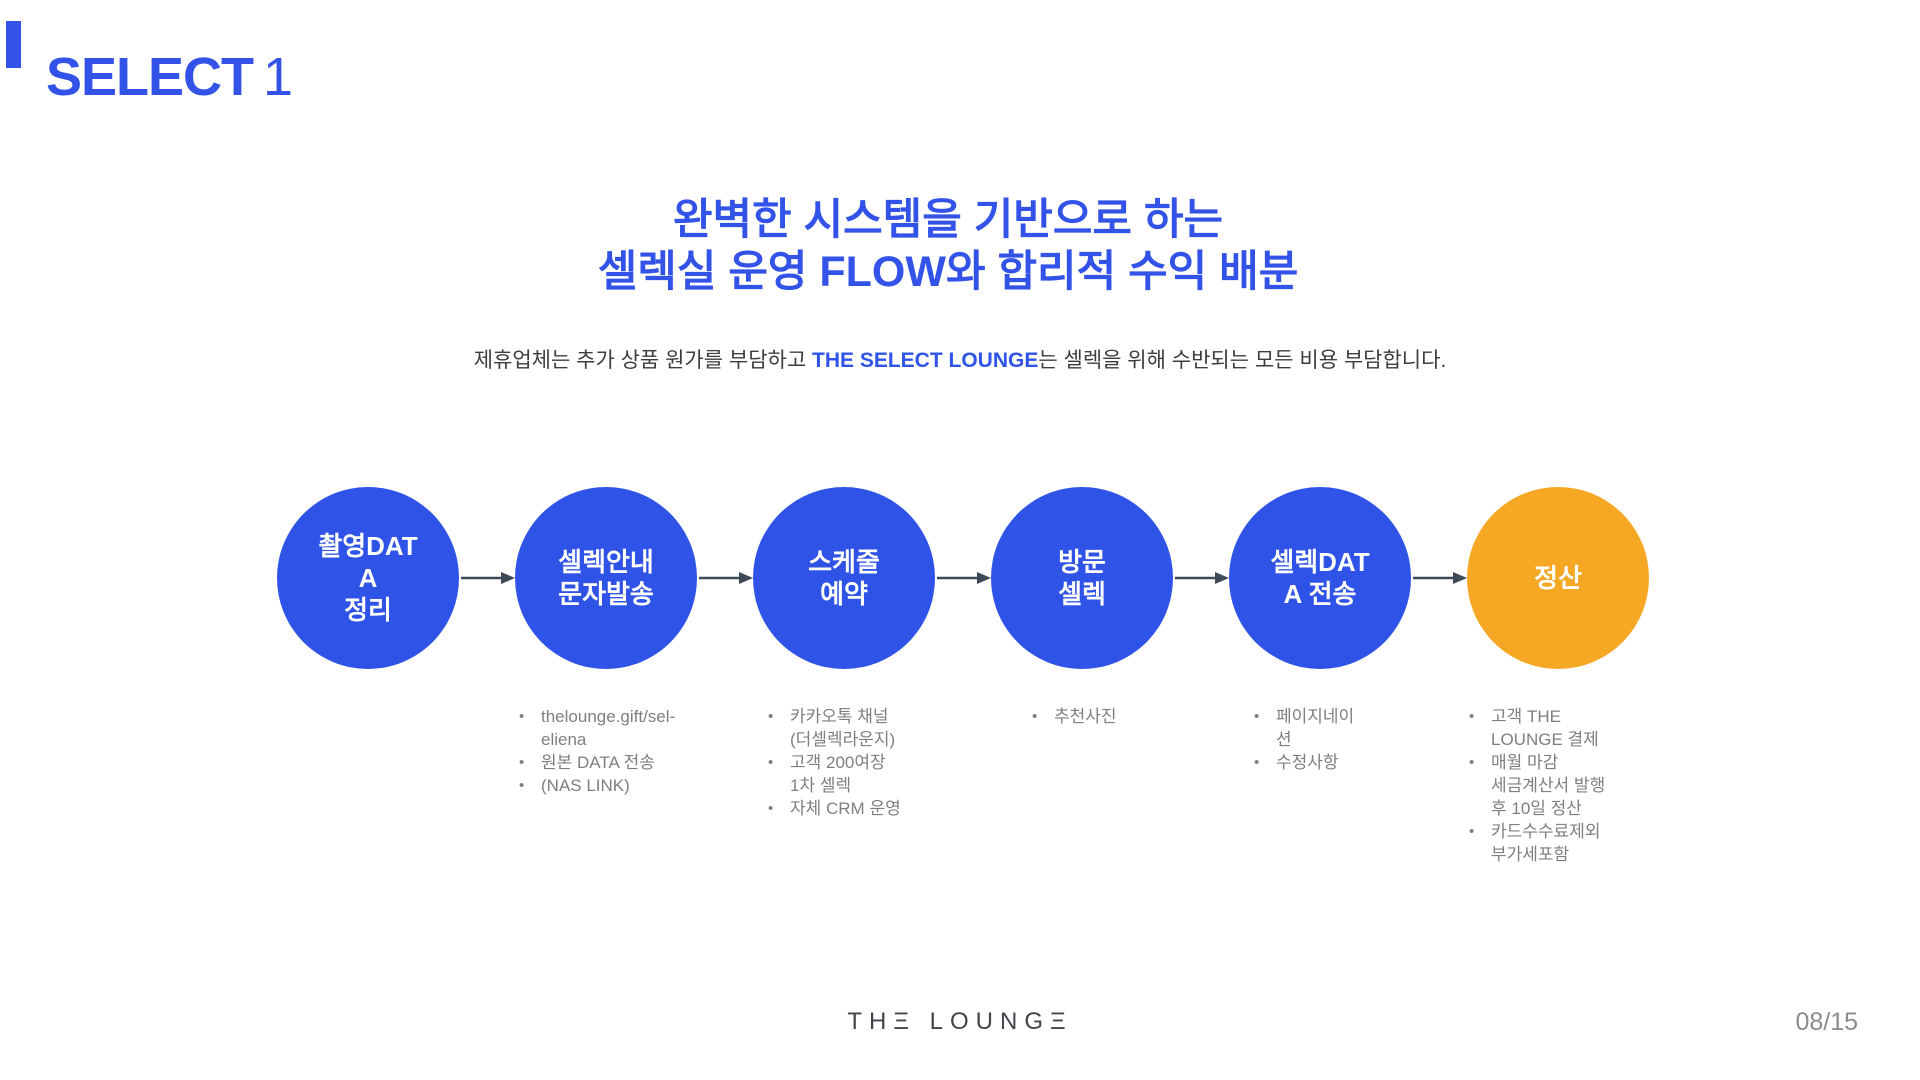  I want to click on flow-step-6-label: 정산, so click(1558, 578).